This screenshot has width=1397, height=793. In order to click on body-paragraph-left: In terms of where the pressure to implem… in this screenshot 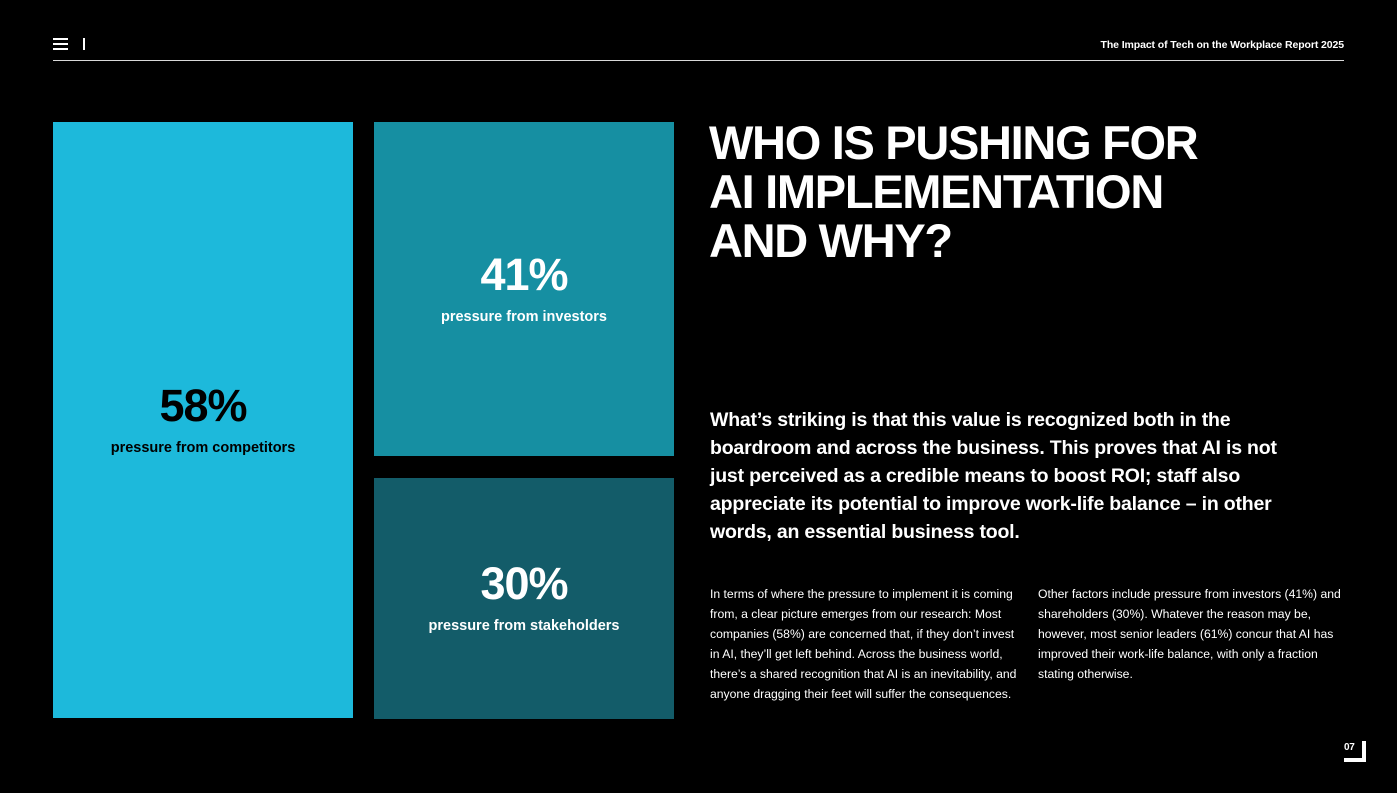, I will do `click(863, 644)`.